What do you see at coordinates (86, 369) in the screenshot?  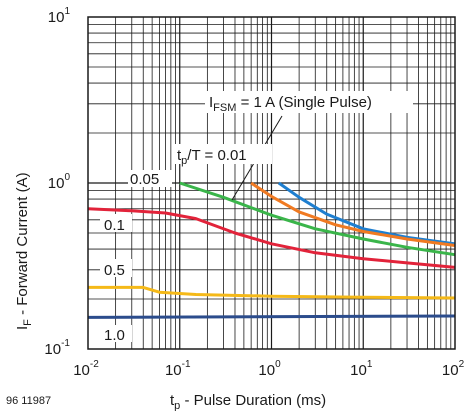 I see `x-tick-label: 10⁻²` at bounding box center [86, 369].